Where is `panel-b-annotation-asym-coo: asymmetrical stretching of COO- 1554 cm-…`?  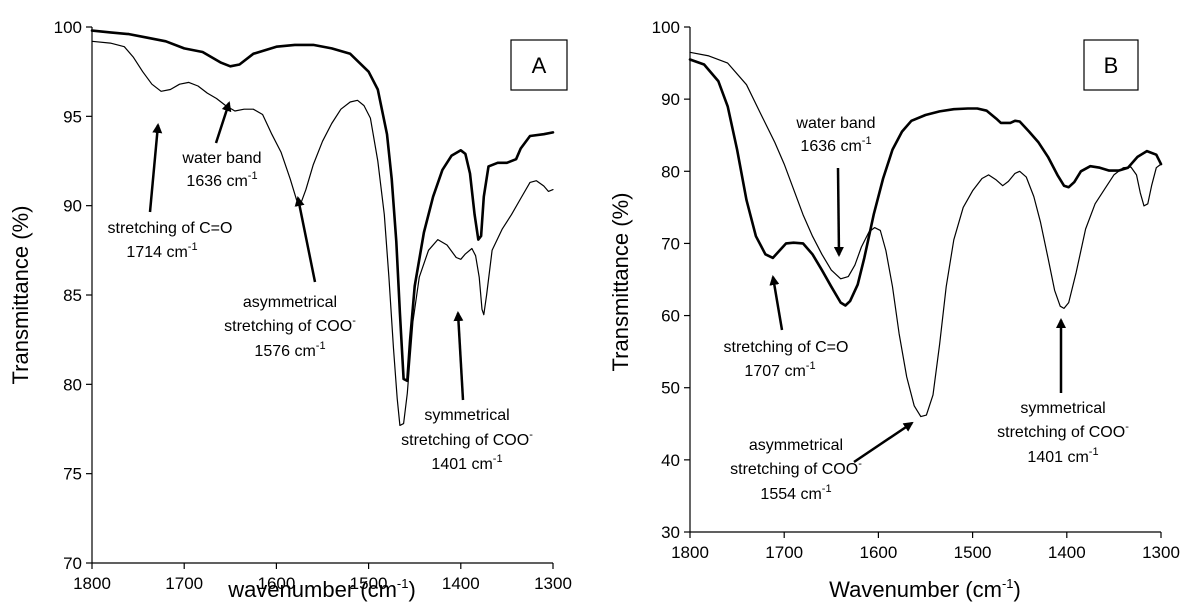
panel-b-annotation-asym-coo: asymmetrical stretching of COO- 1554 cm-… is located at coordinates (822, 462).